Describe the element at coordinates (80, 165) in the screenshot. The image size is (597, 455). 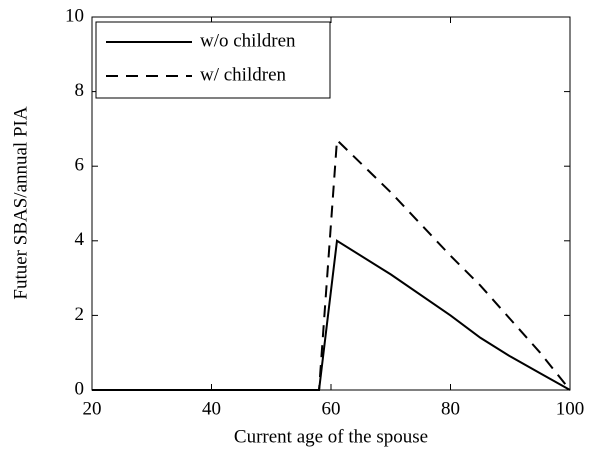
I see `y-tick-label: 6` at that location.